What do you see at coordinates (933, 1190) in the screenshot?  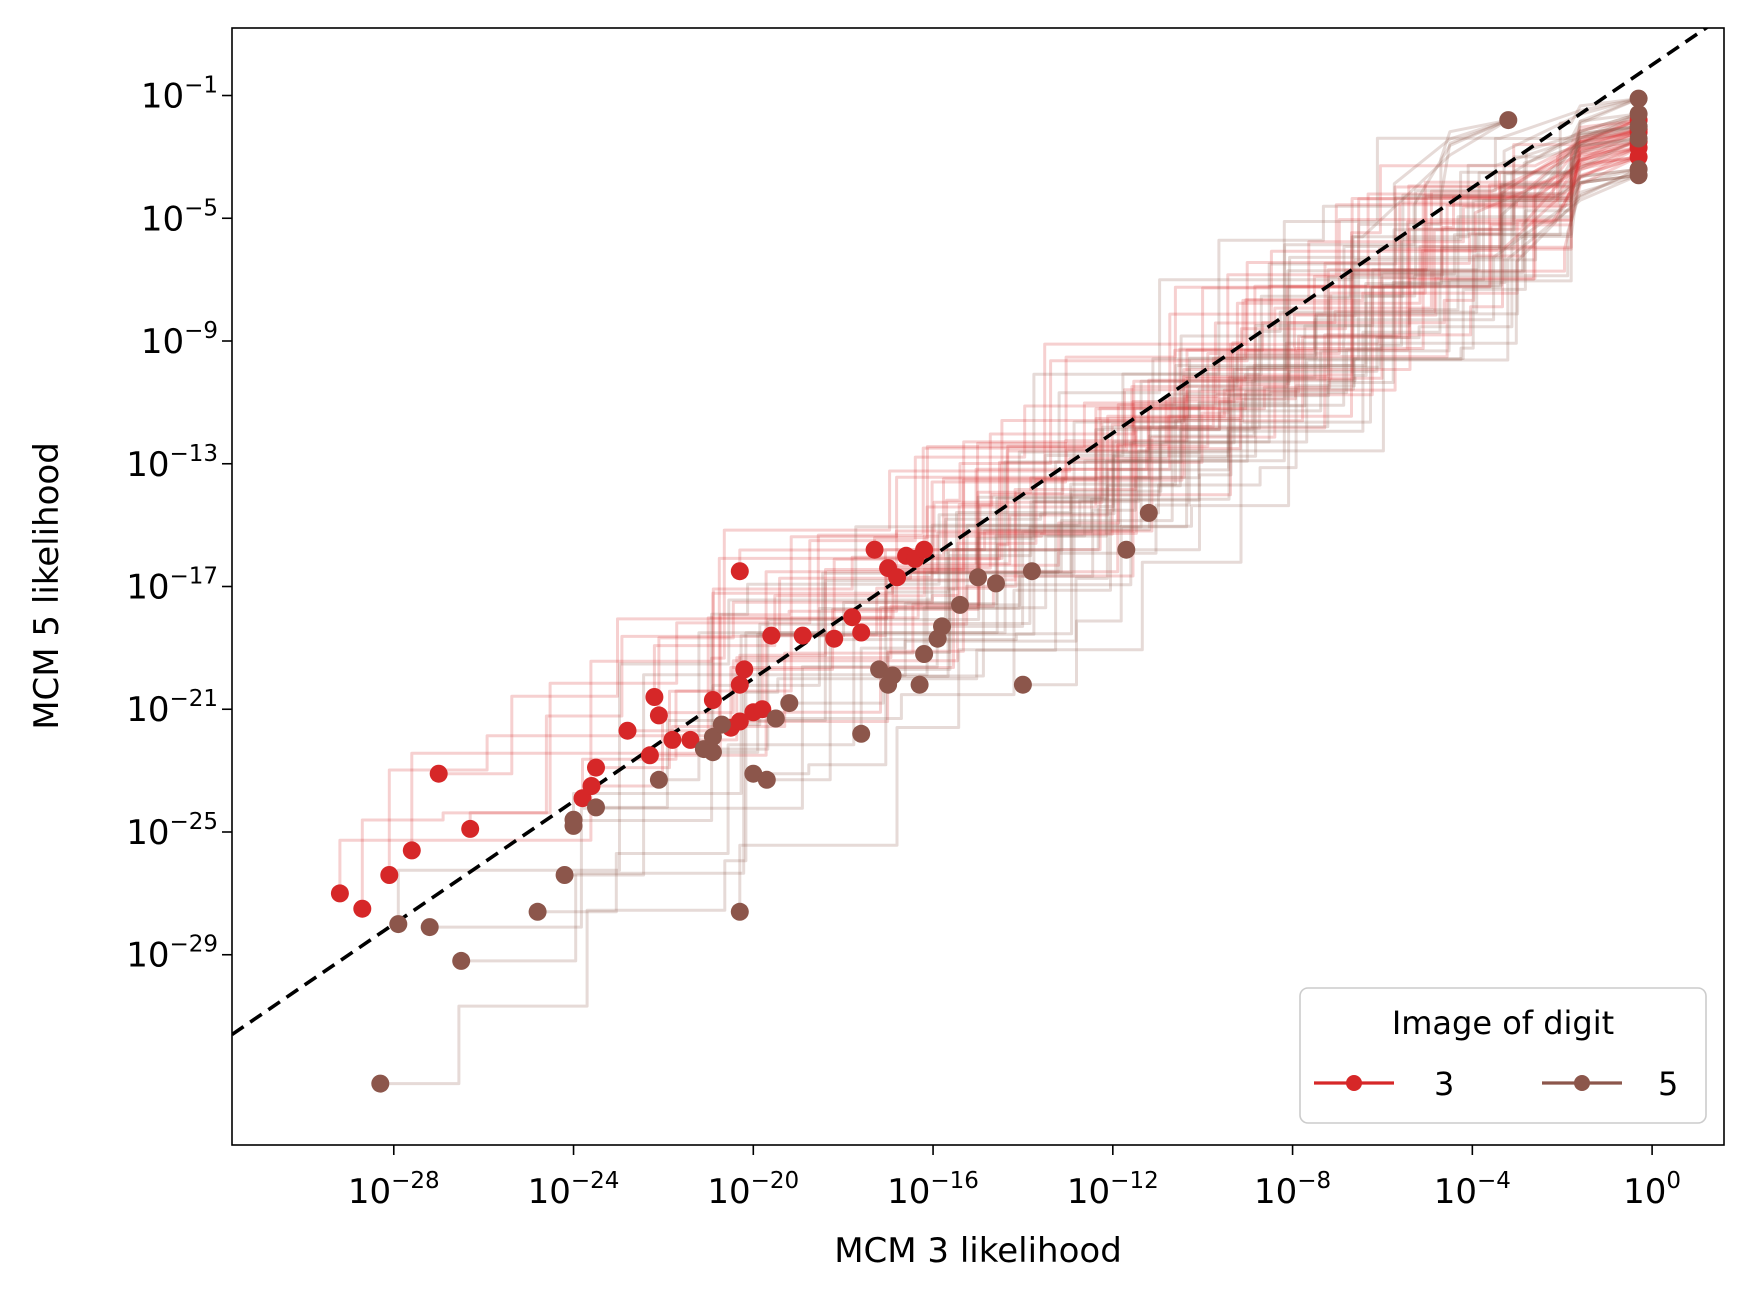 I see `x-tick-label: 10⁻¹⁶` at bounding box center [933, 1190].